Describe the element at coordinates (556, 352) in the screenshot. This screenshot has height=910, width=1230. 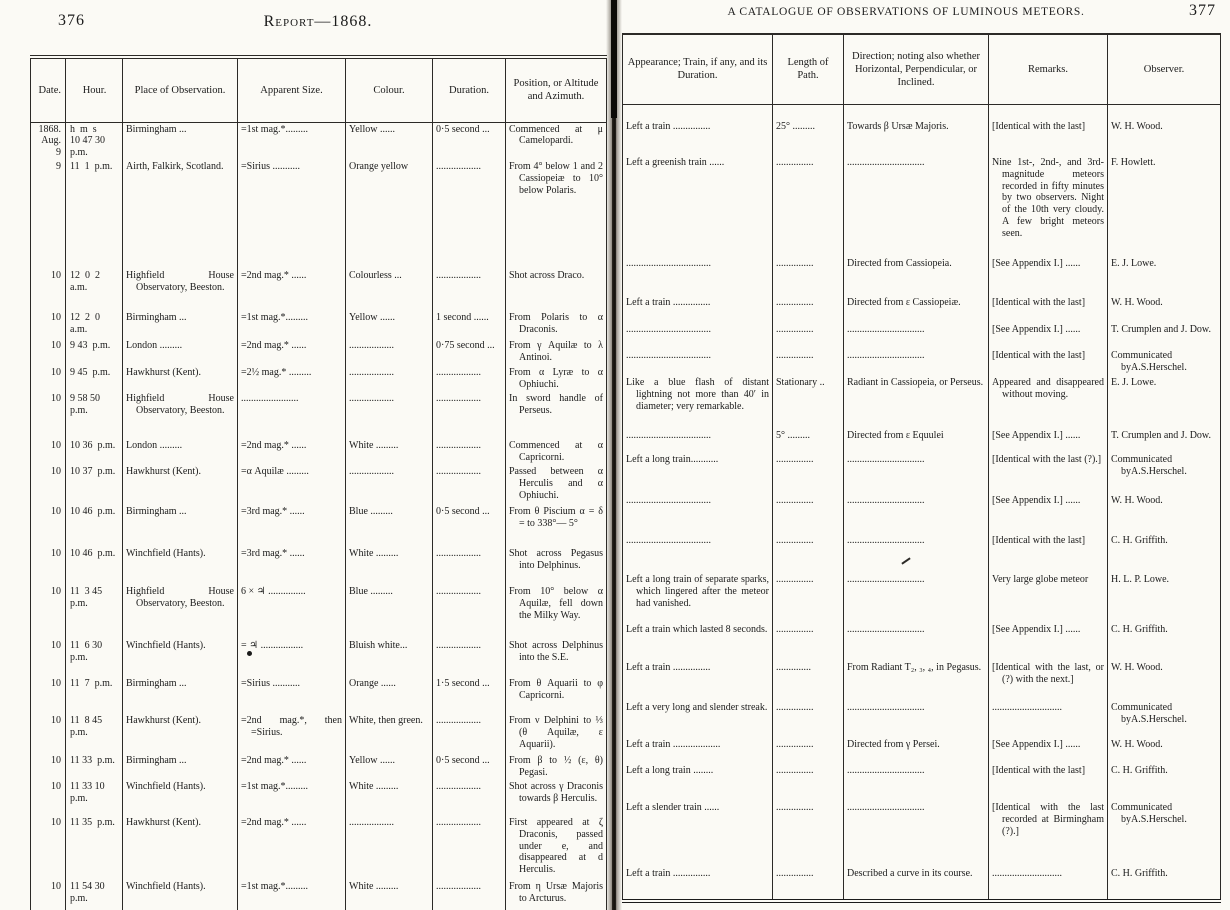
I see `table-cell: From γ Aquilæ to λ Antinoi.` at that location.